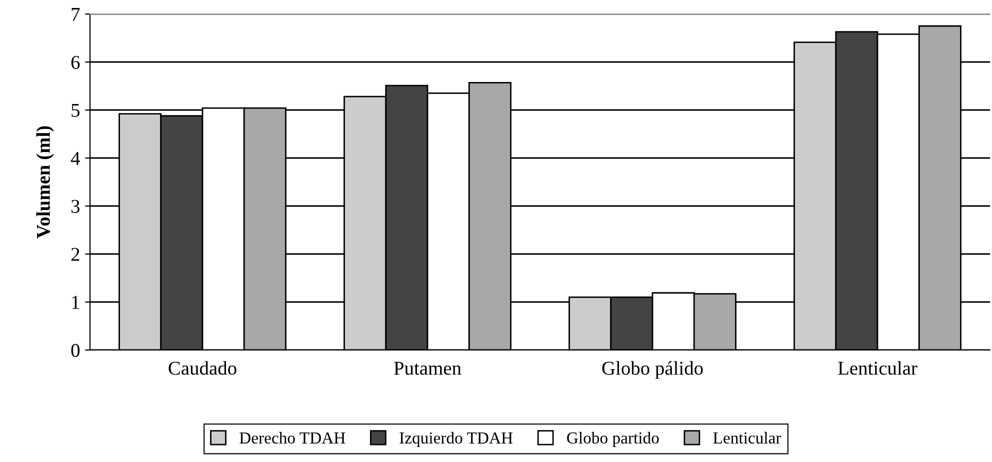 The image size is (992, 462). What do you see at coordinates (75, 350) in the screenshot?
I see `y-tick-label: 0` at bounding box center [75, 350].